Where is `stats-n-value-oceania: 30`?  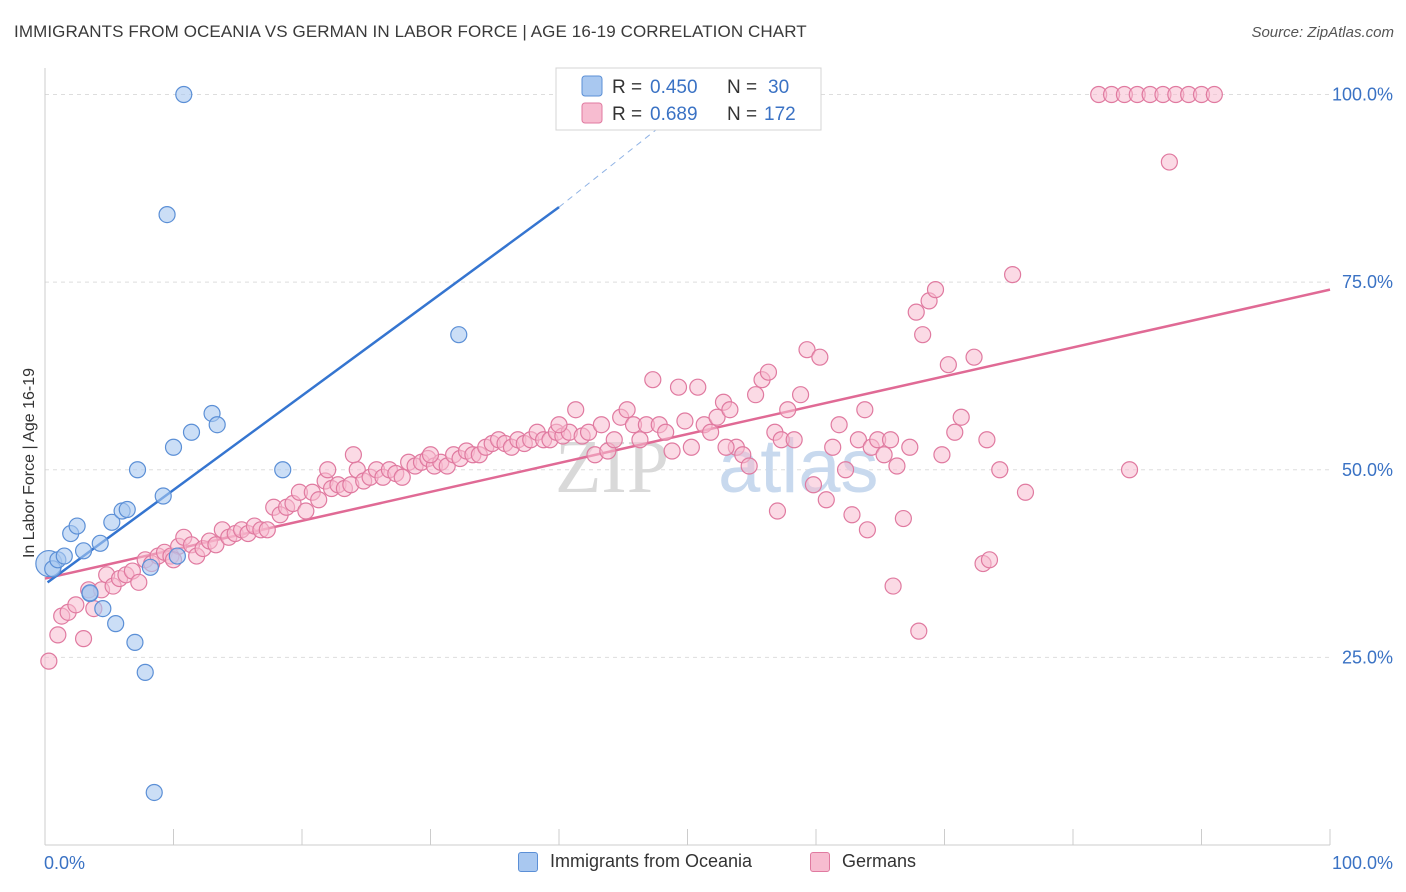
stats-n-value-oceania: 30 is located at coordinates (778, 87).